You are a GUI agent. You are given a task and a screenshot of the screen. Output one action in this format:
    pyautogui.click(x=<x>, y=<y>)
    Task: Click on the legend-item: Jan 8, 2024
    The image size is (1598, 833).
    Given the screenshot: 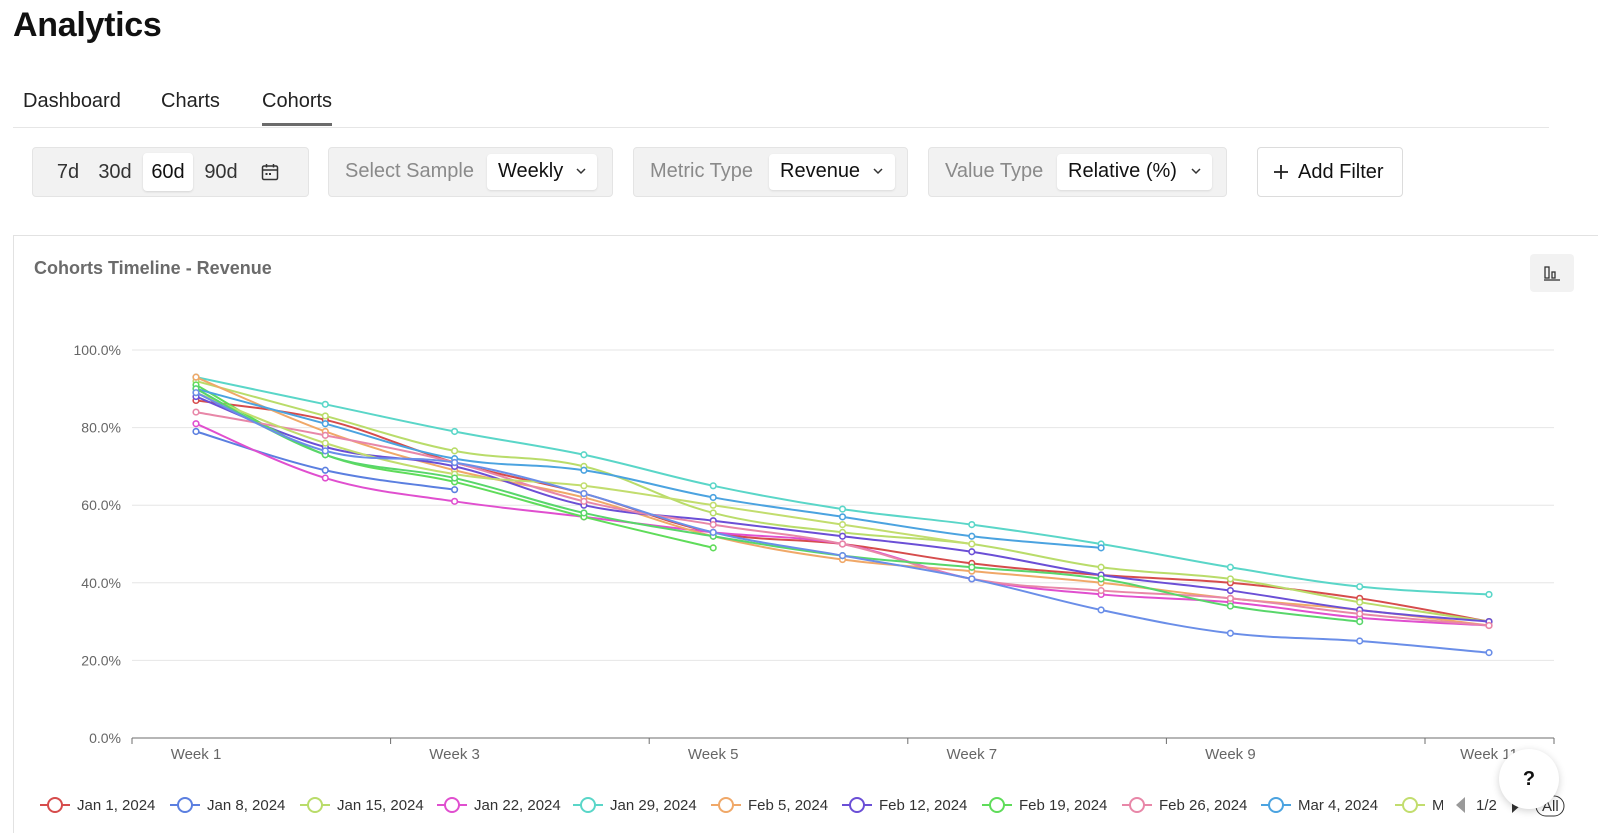 What is the action you would take?
    pyautogui.click(x=227, y=805)
    